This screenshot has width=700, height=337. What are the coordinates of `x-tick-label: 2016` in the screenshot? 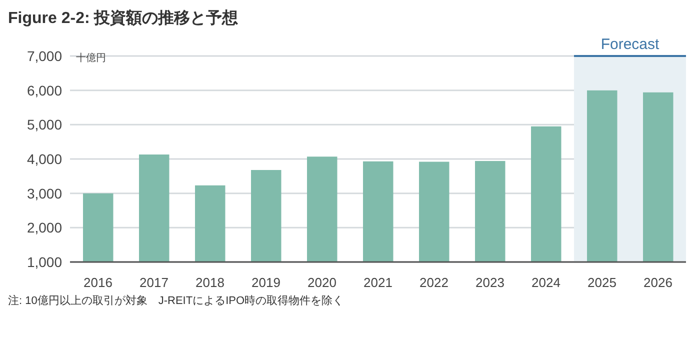 It's located at (98, 282).